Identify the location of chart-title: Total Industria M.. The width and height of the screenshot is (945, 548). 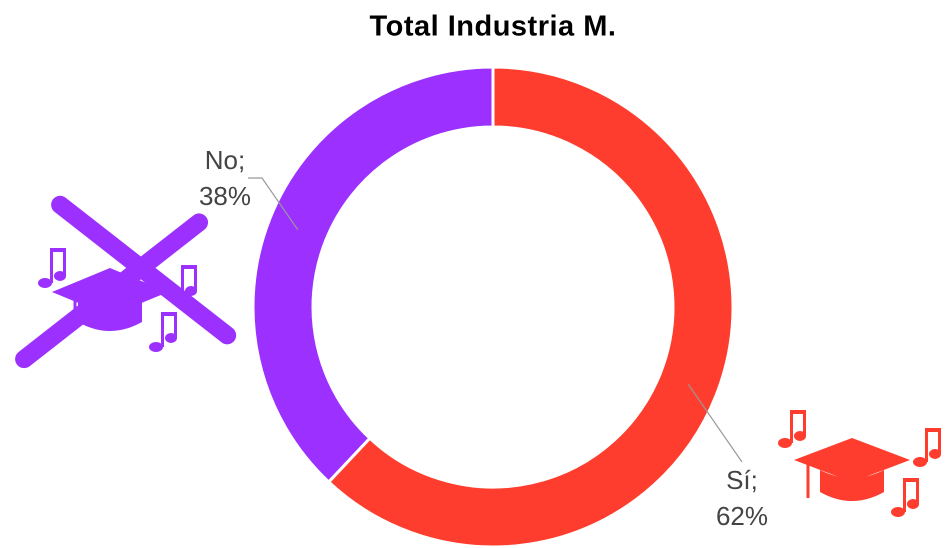
(493, 27).